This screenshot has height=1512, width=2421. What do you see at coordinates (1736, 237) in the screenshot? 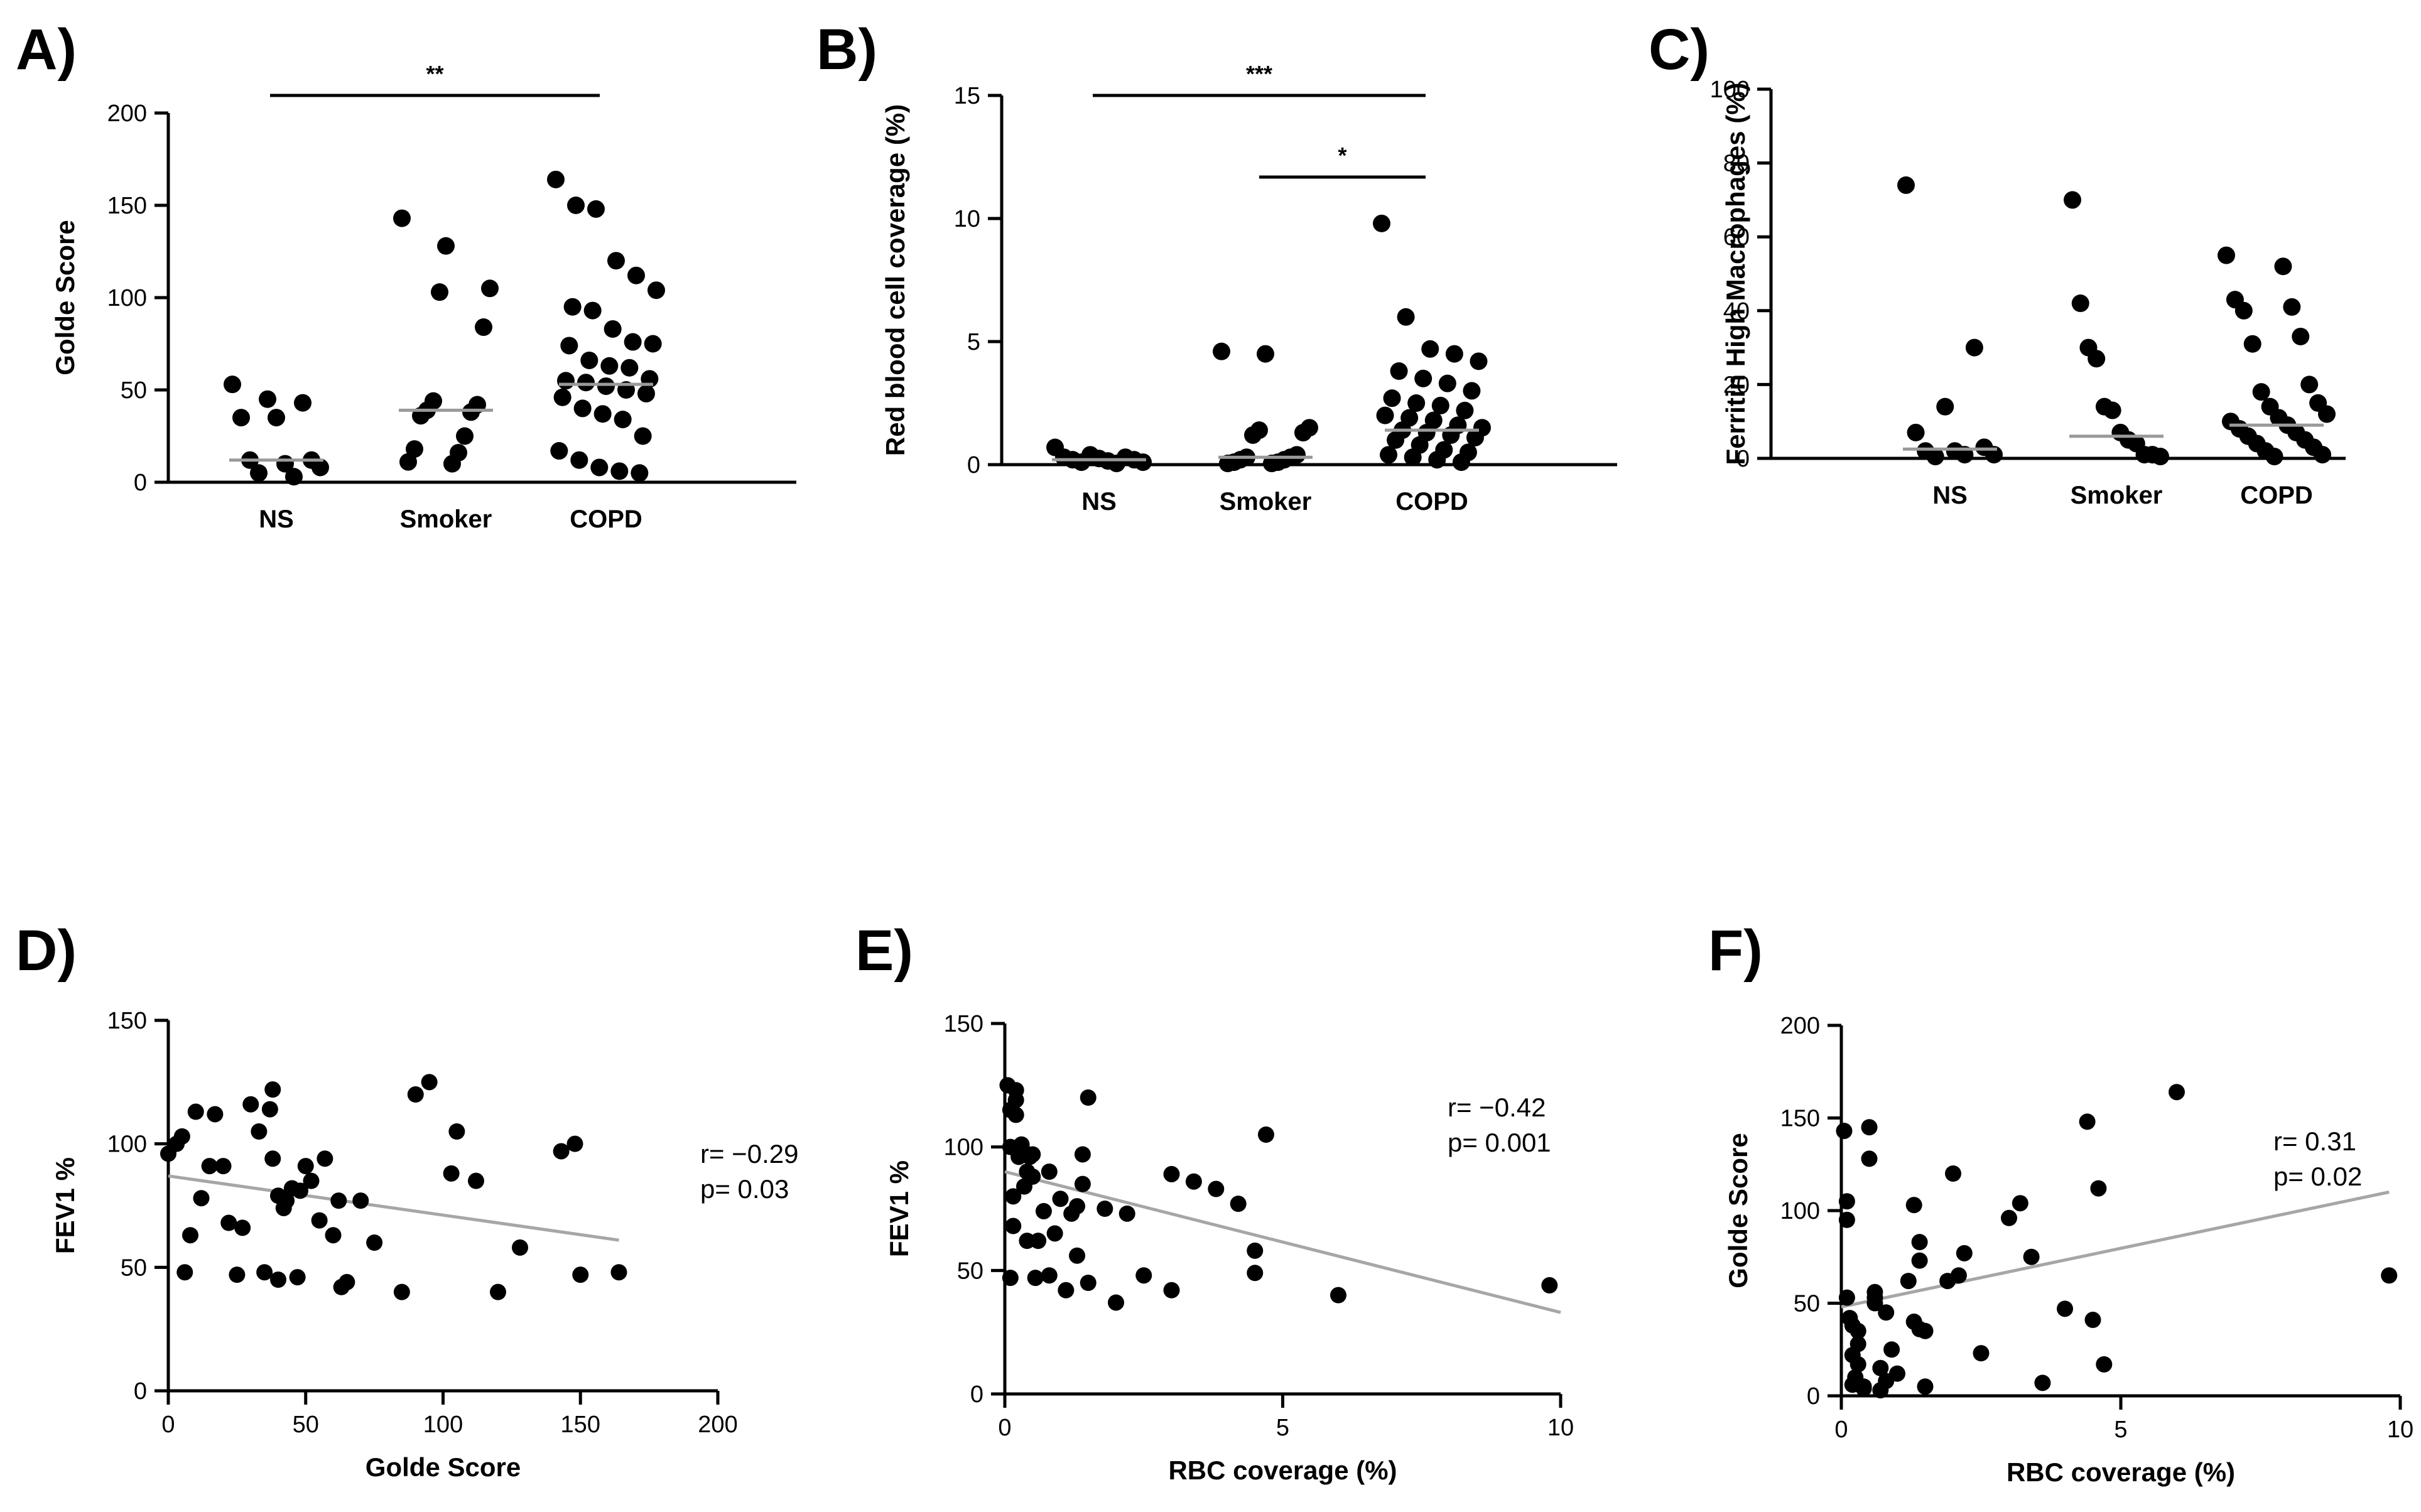
I see `y-tick-label: 60` at bounding box center [1736, 237].